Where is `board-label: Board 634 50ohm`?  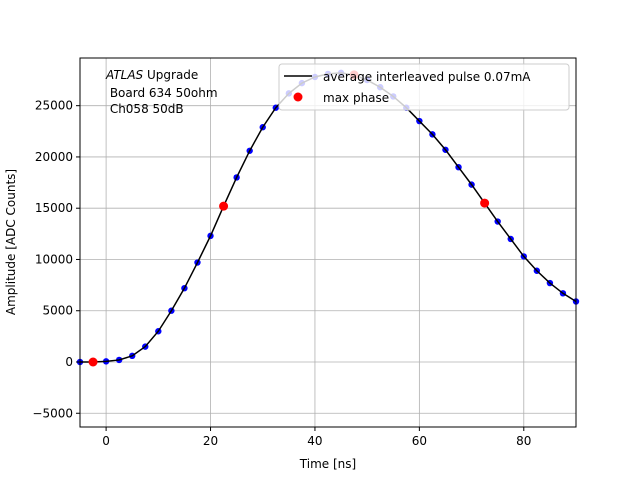
board-label: Board 634 50ohm is located at coordinates (162, 93).